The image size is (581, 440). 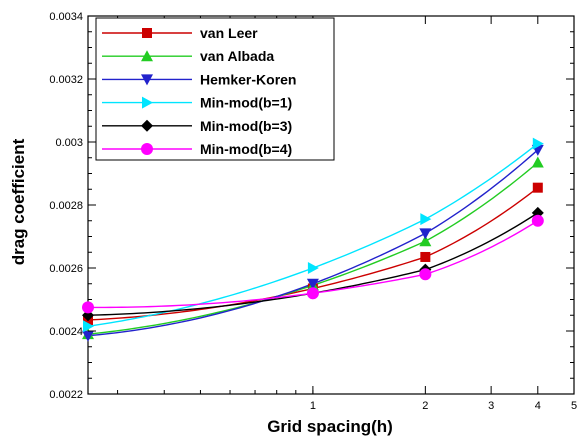 What do you see at coordinates (229, 33) in the screenshot?
I see `legend-label-van-leer: van Leer` at bounding box center [229, 33].